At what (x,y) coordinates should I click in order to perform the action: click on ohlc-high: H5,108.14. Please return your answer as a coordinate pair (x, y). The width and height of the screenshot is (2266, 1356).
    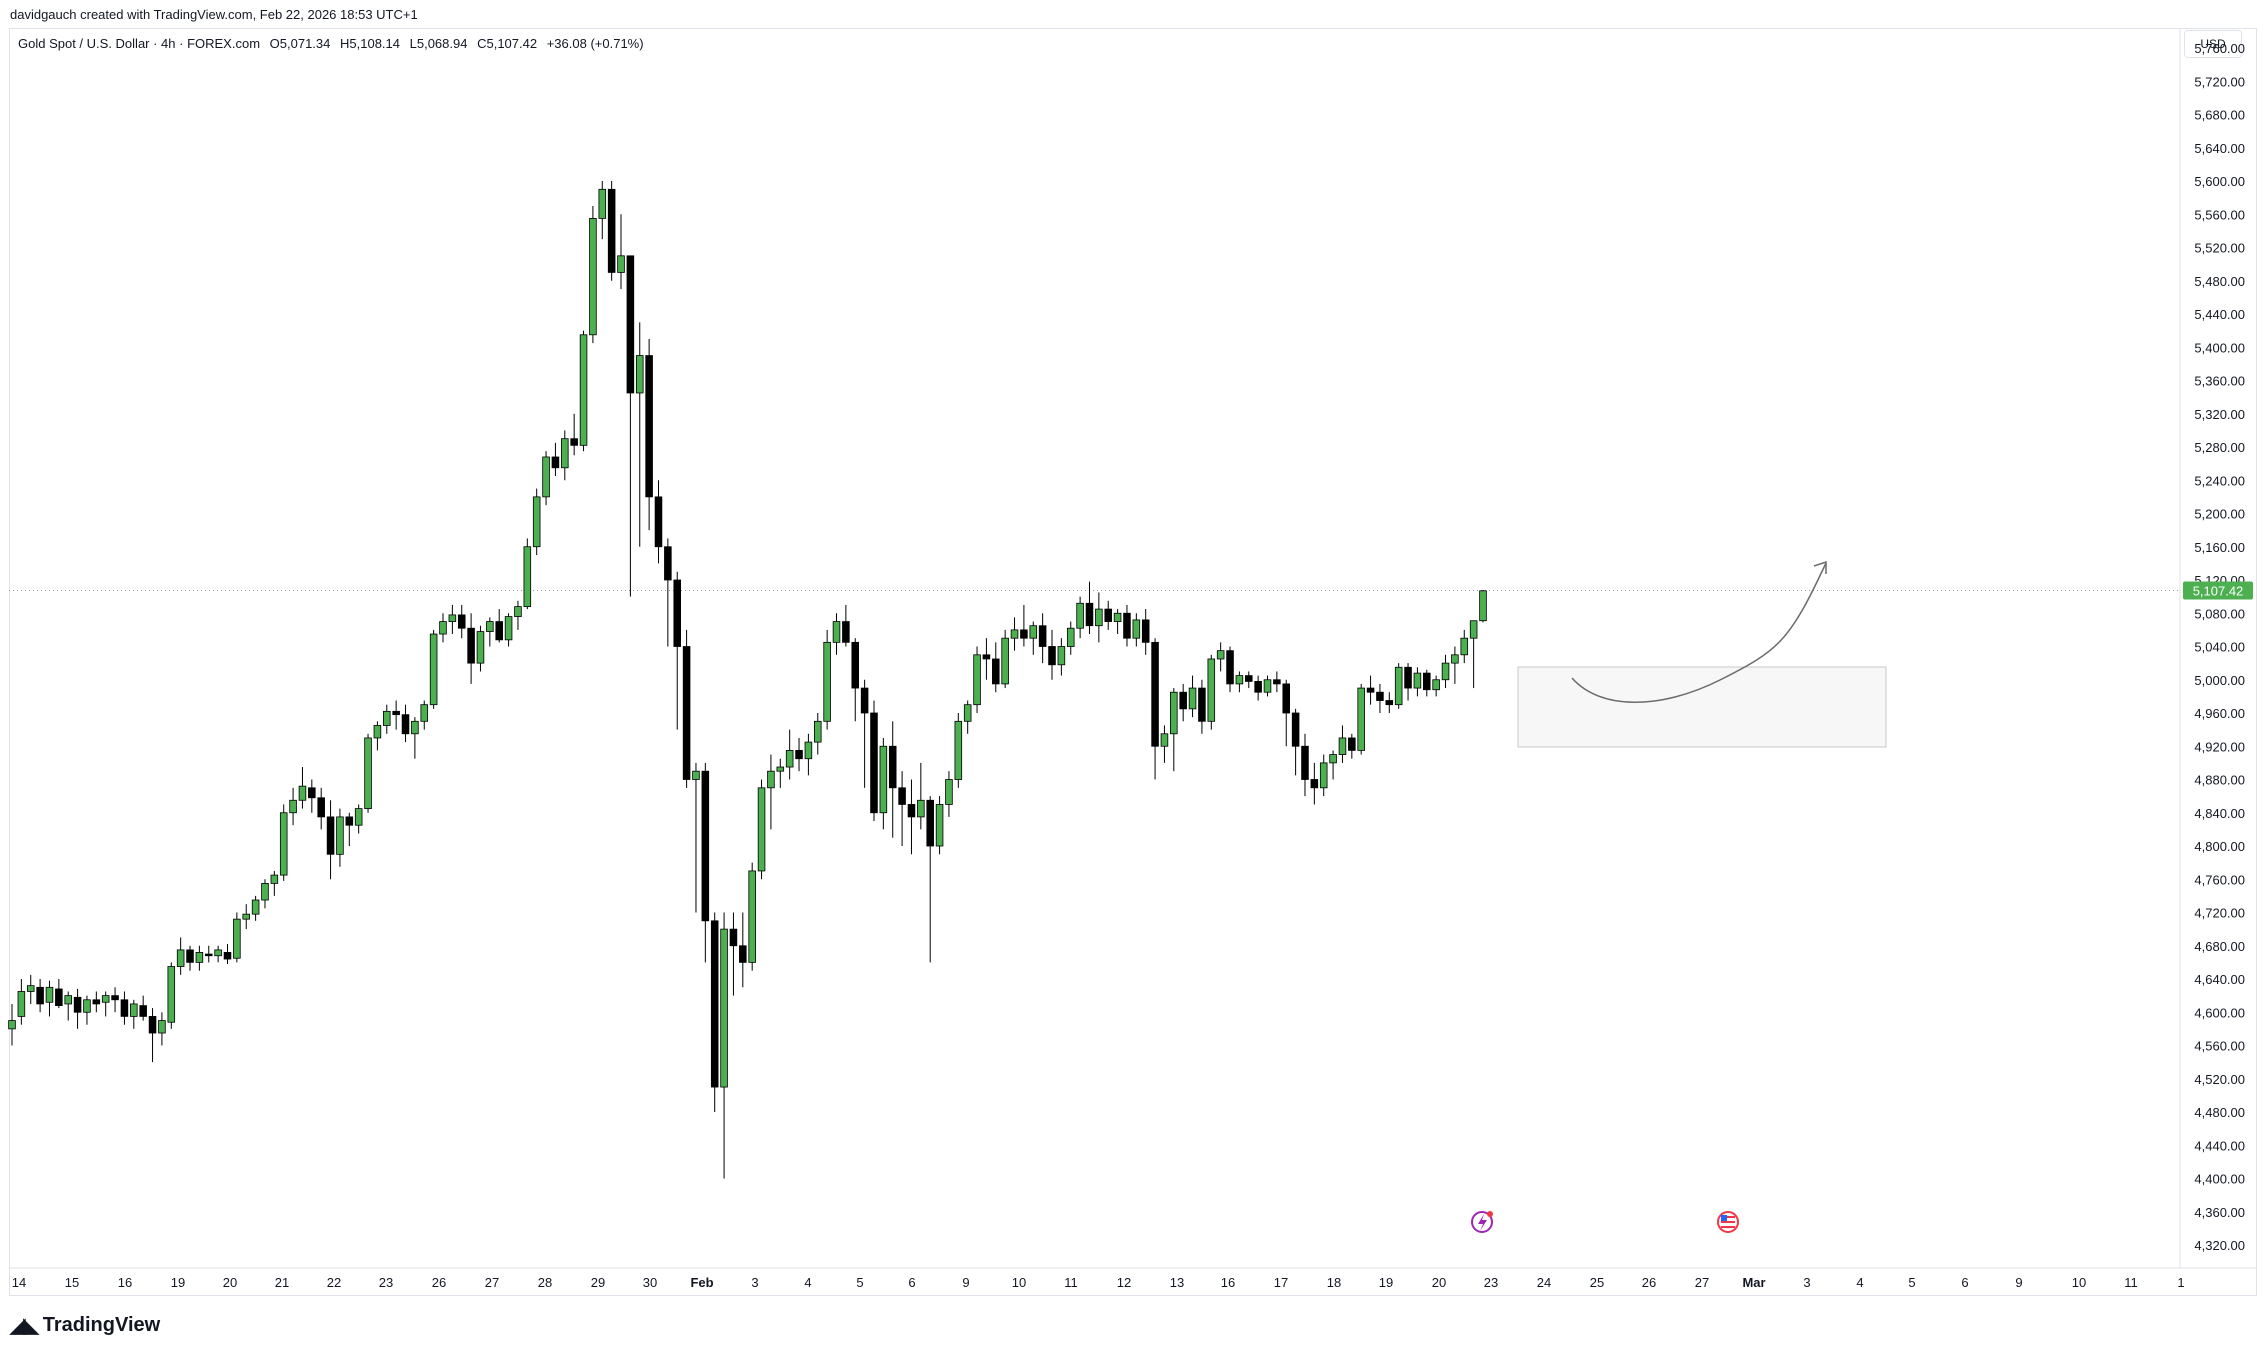
    Looking at the image, I should click on (370, 43).